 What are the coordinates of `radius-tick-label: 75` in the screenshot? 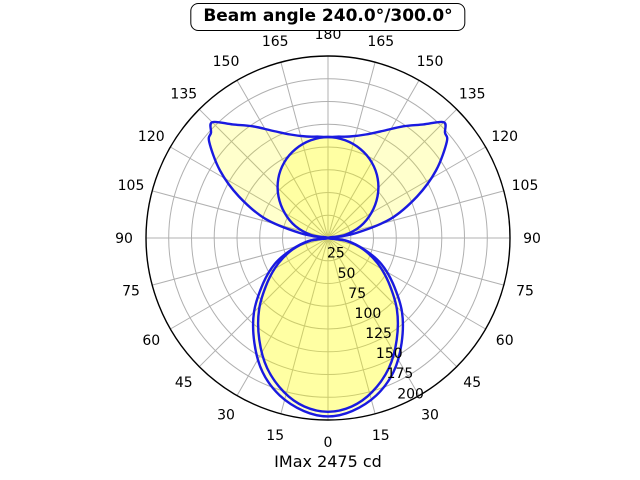 It's located at (357, 294).